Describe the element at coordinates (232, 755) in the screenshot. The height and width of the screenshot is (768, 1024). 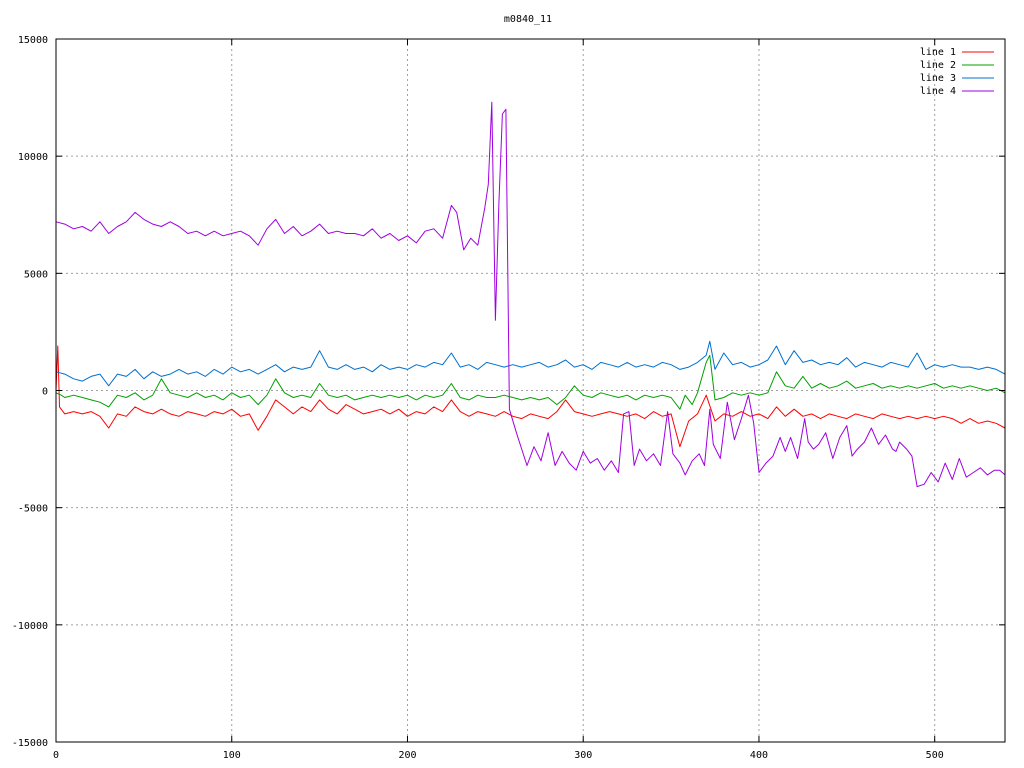
I see `x-tick-label: 100` at that location.